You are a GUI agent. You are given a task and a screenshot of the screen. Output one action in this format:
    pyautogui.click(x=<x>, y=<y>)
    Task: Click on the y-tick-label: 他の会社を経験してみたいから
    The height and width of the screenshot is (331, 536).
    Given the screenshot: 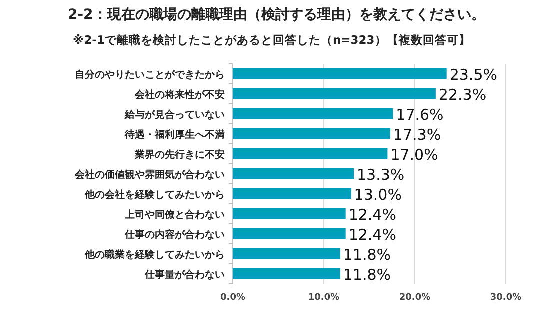 What is the action you would take?
    pyautogui.click(x=154, y=195)
    